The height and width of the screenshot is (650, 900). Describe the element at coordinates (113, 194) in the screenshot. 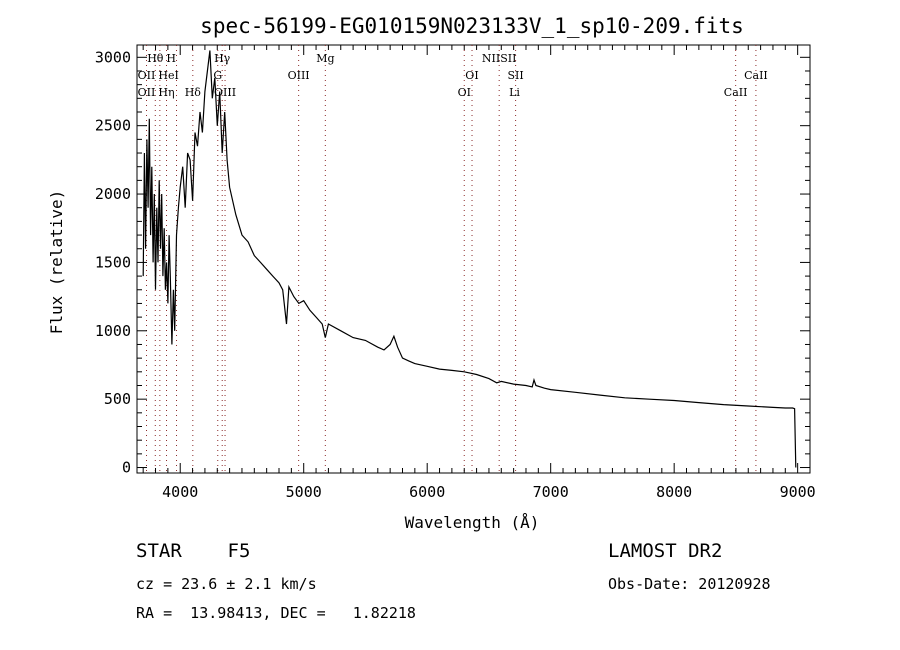

I see `y-tick-label: 2000` at that location.